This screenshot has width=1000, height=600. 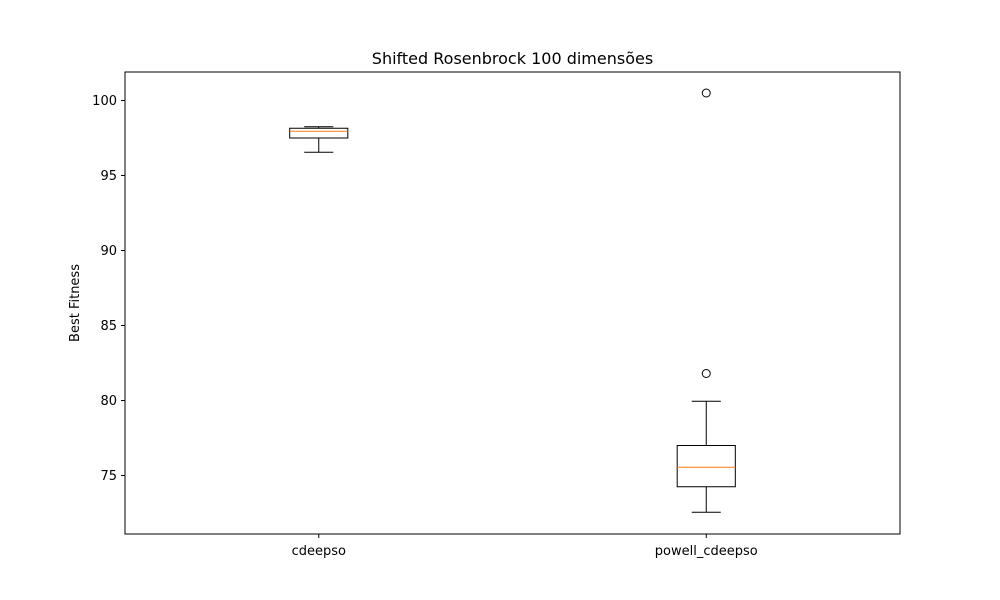 I want to click on x-tick-label: powell_cdeepso, so click(x=706, y=551).